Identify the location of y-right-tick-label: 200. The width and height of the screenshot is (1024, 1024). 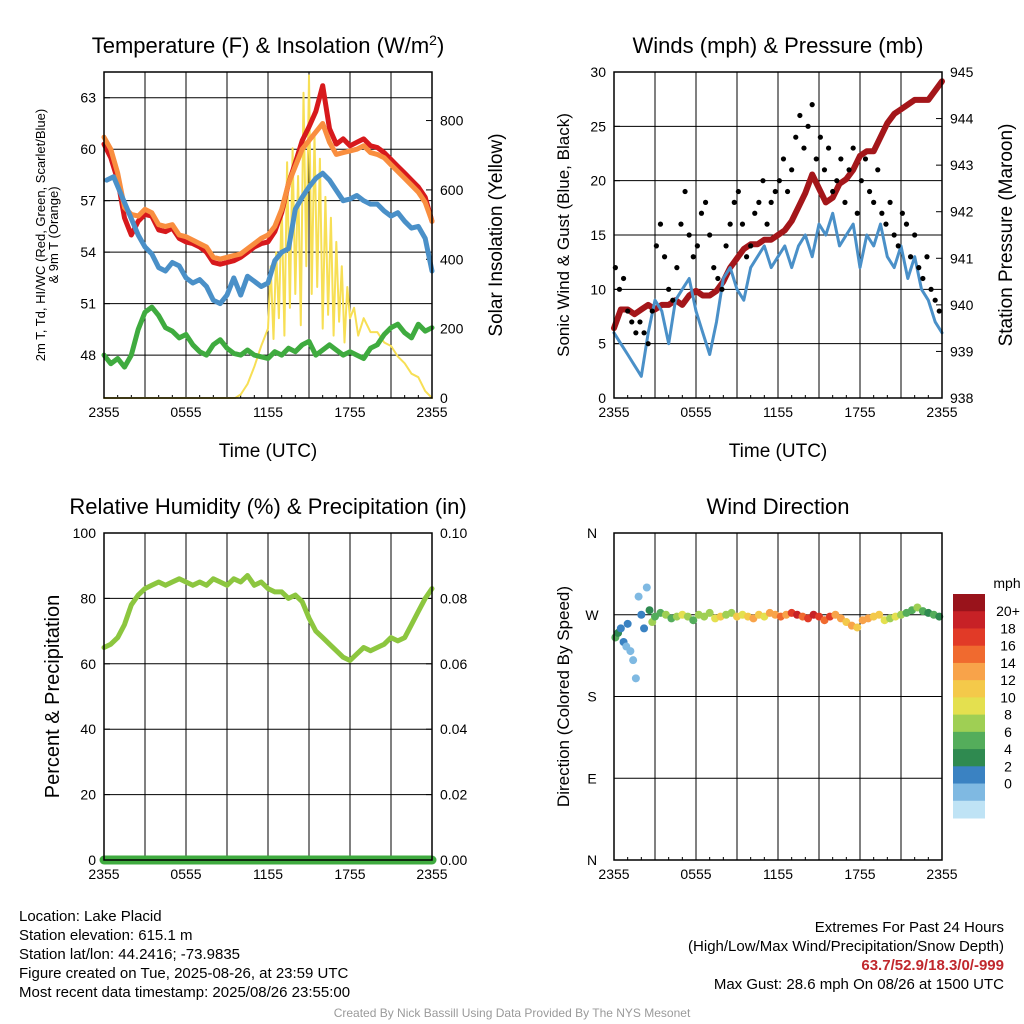
(452, 329).